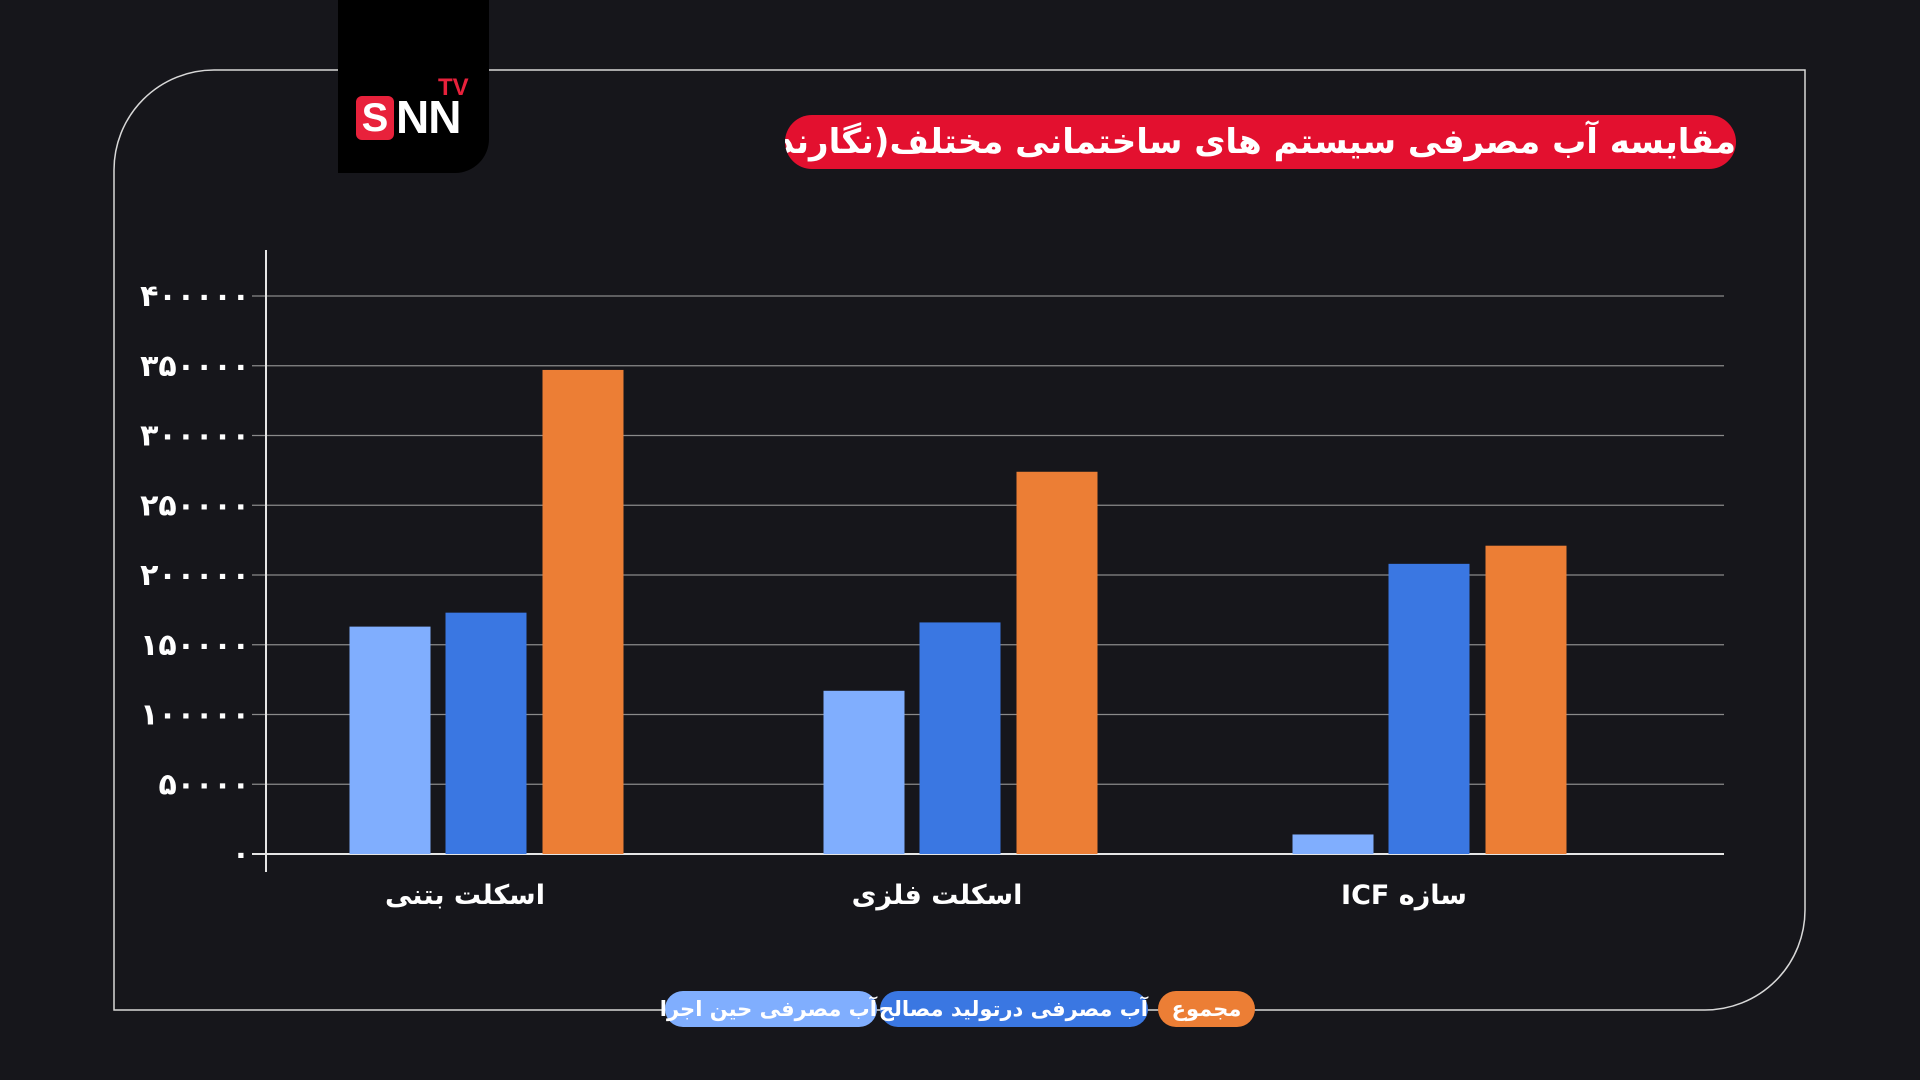  Describe the element at coordinates (195, 575) in the screenshot. I see `y-tick-label: ۲۰۰۰۰۰` at that location.